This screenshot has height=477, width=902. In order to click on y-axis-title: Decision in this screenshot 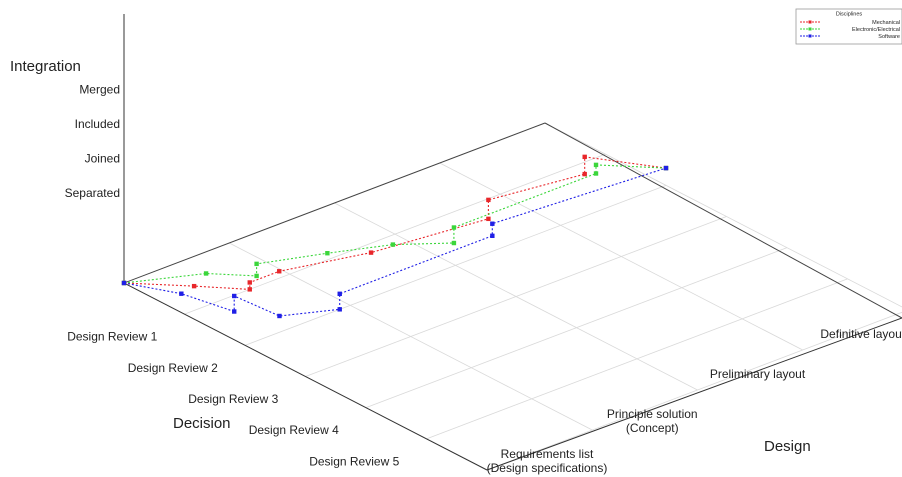, I will do `click(202, 423)`.